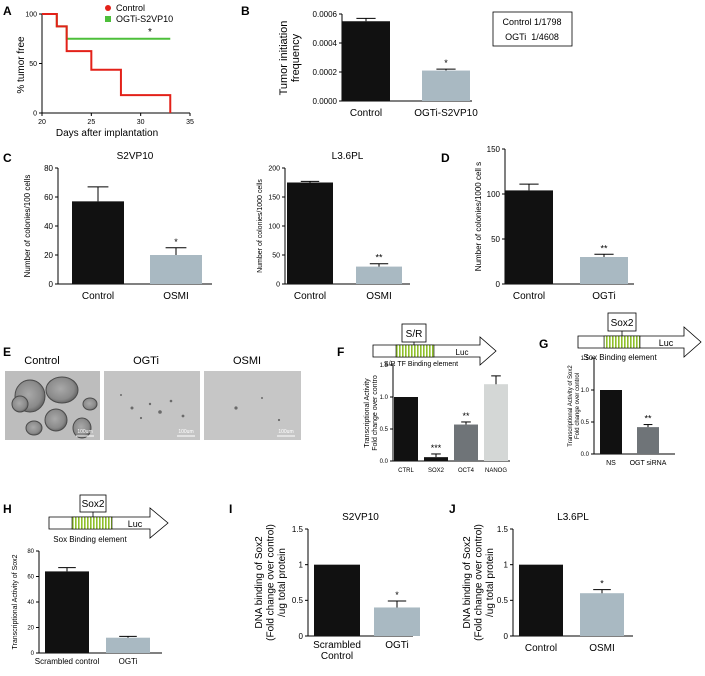  Describe the element at coordinates (35, 114) in the screenshot. I see `panel-a-ytick-label: 0` at that location.